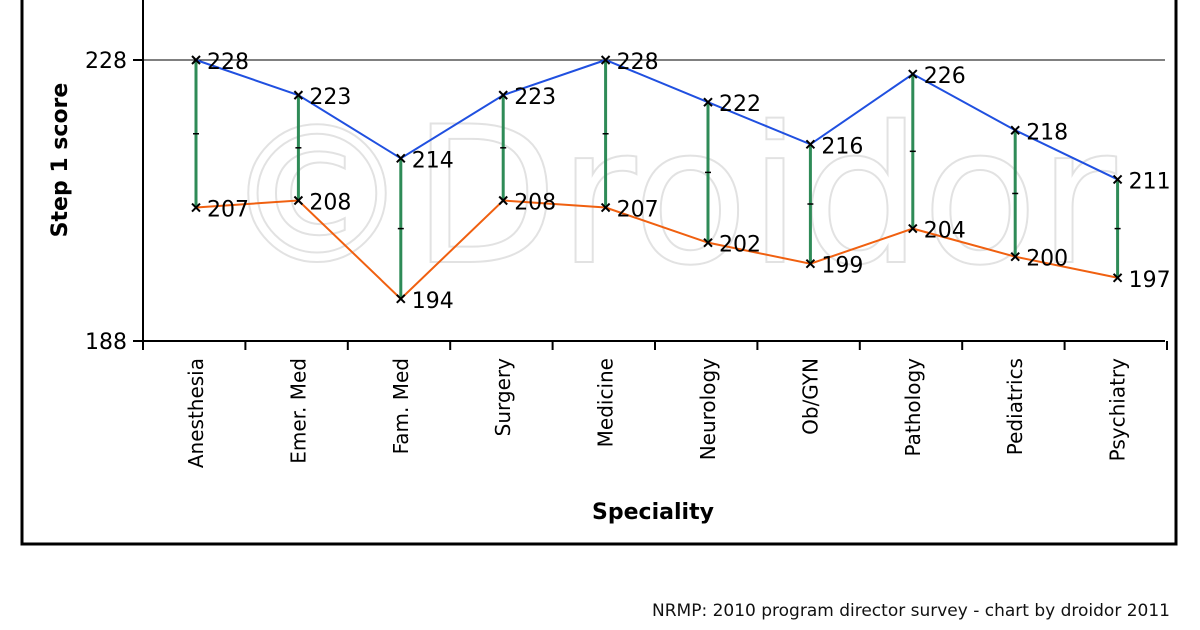  I want to click on data-label-high-9: 211, so click(1150, 181).